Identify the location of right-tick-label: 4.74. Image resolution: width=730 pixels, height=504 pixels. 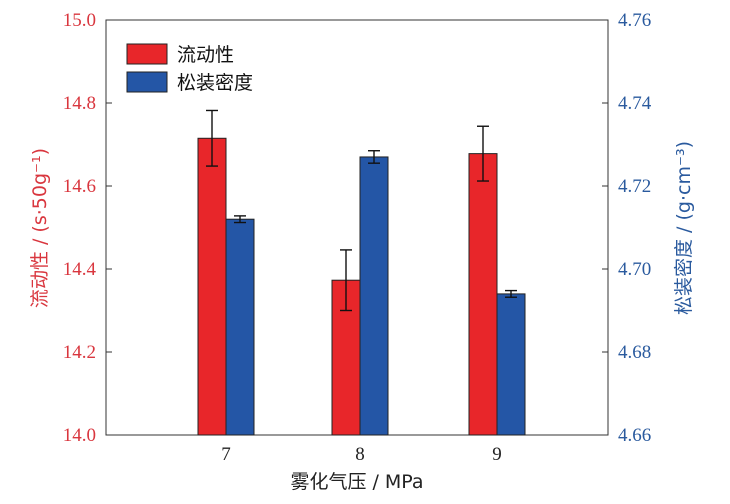
(635, 103).